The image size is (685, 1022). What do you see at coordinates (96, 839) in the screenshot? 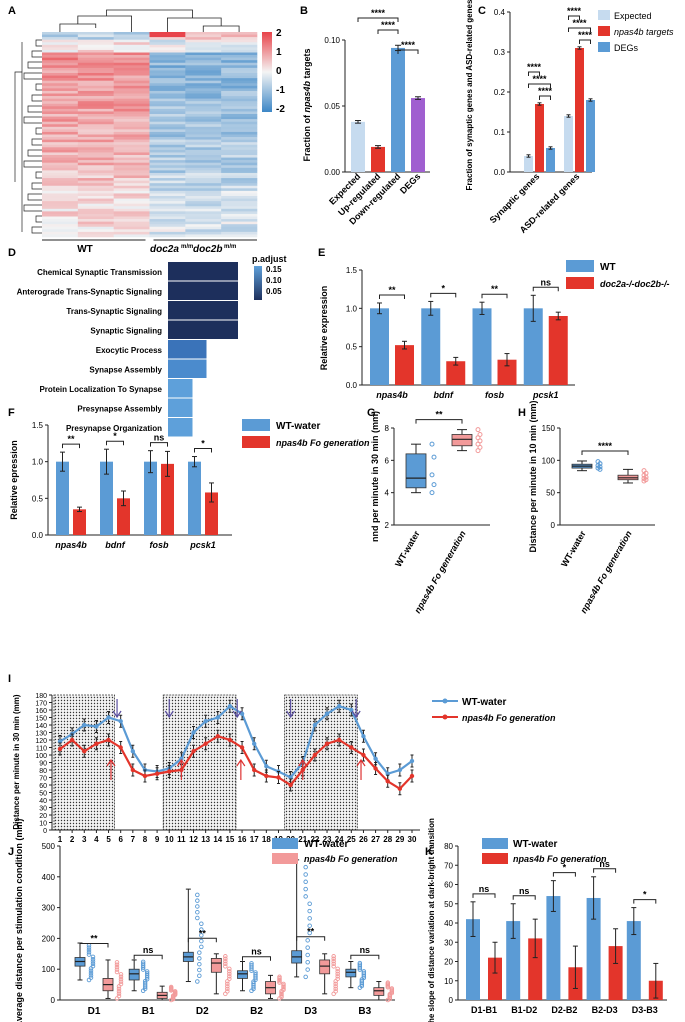
I see `x-tick-label: 4` at bounding box center [96, 839].